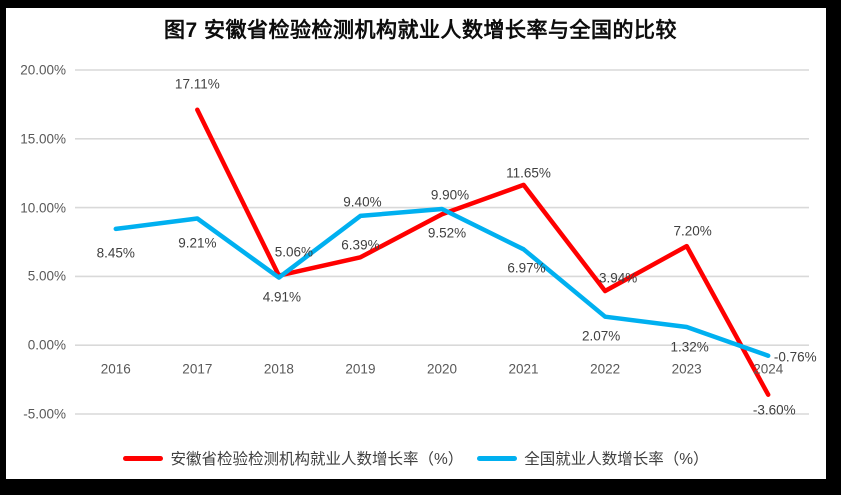 The height and width of the screenshot is (495, 841). What do you see at coordinates (605, 369) in the screenshot?
I see `x-axis-tick-label: 2022` at bounding box center [605, 369].